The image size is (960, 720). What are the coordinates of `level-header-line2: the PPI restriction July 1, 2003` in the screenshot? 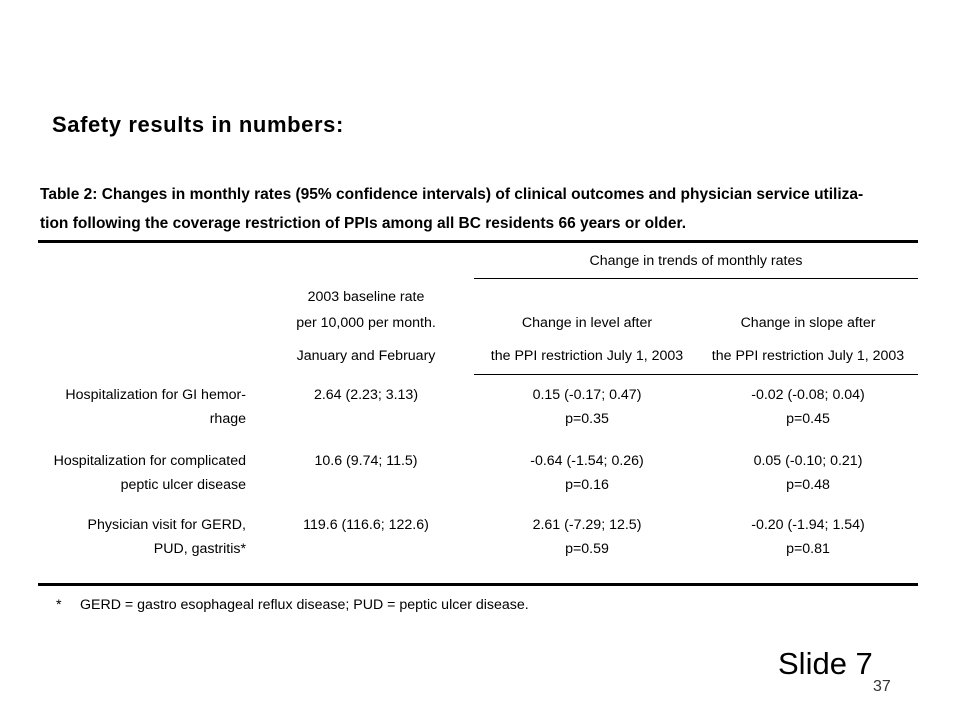 It's located at (587, 356).